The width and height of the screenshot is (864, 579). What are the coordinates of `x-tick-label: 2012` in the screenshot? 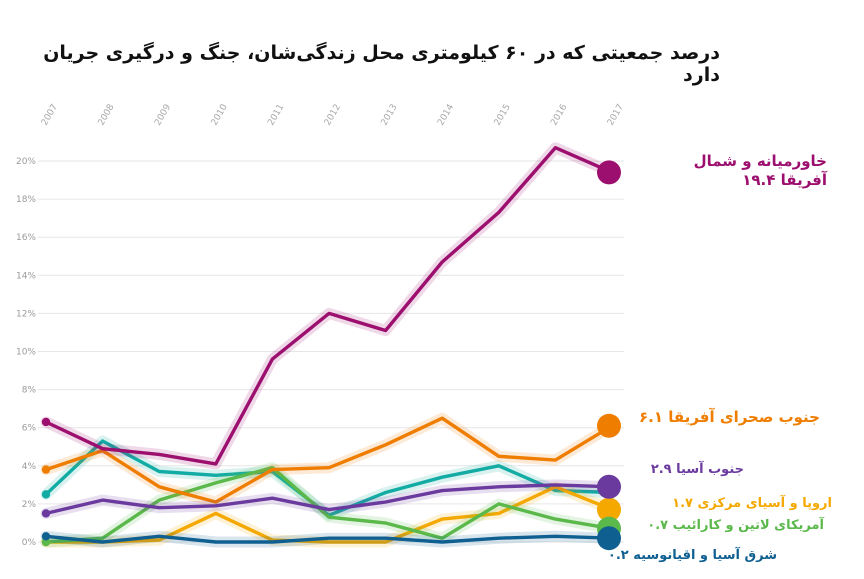 It's located at (333, 115).